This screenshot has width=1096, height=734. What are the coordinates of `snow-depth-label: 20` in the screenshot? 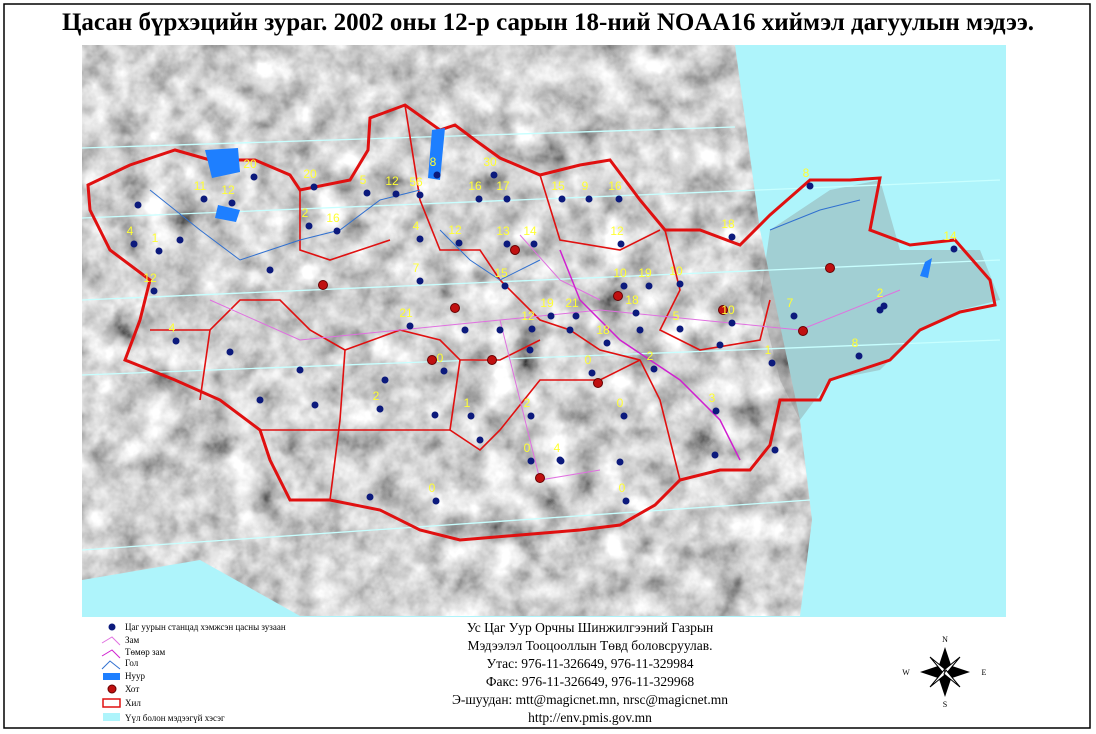 It's located at (250, 164).